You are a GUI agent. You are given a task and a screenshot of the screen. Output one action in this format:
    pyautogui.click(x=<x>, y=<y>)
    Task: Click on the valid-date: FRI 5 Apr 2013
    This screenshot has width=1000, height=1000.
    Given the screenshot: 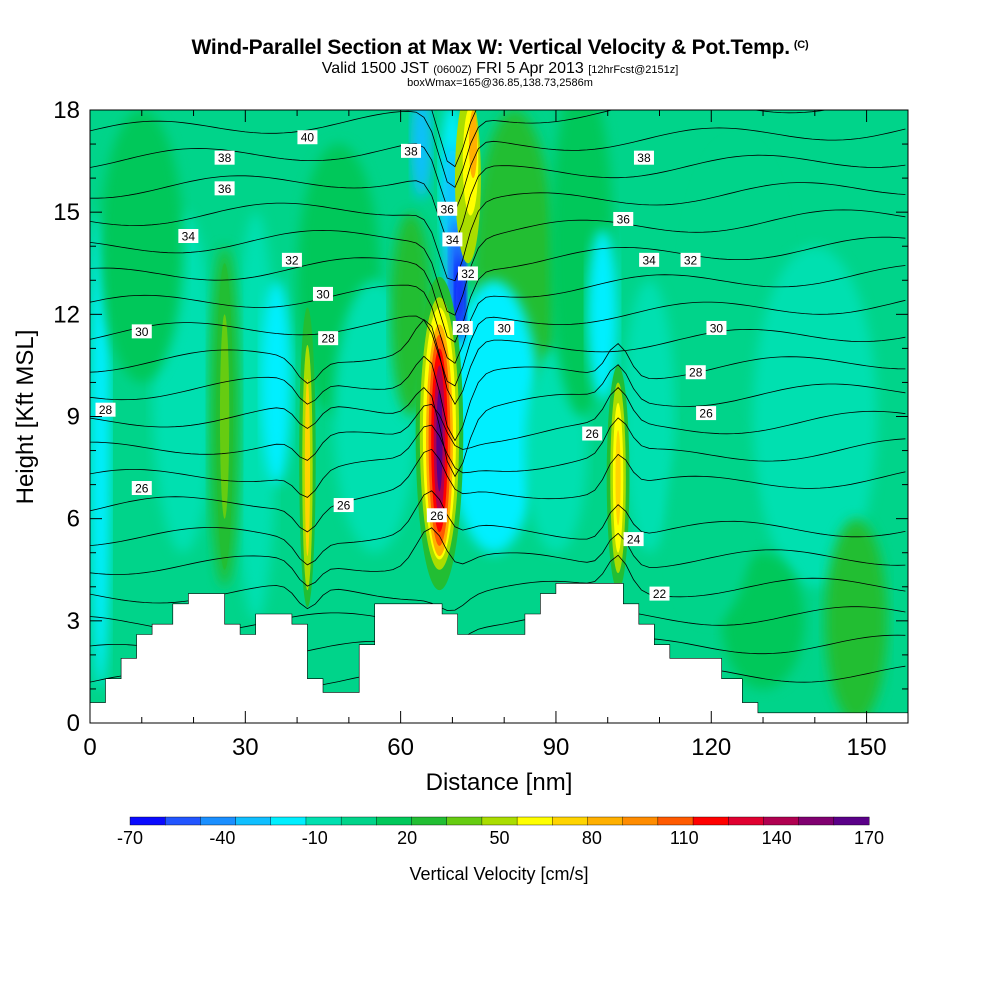 What is the action you would take?
    pyautogui.click(x=530, y=68)
    